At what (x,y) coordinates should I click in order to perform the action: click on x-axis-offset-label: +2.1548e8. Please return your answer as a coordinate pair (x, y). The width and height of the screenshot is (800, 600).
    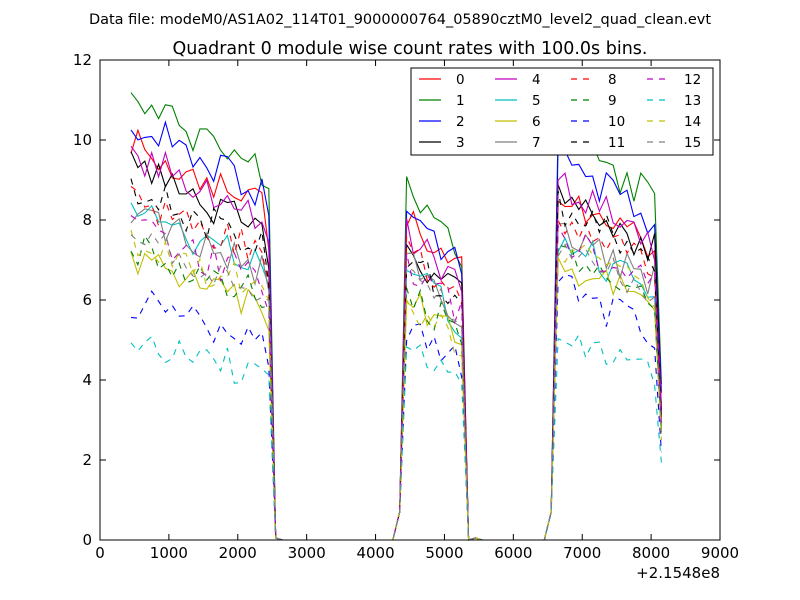
    Looking at the image, I should click on (678, 573).